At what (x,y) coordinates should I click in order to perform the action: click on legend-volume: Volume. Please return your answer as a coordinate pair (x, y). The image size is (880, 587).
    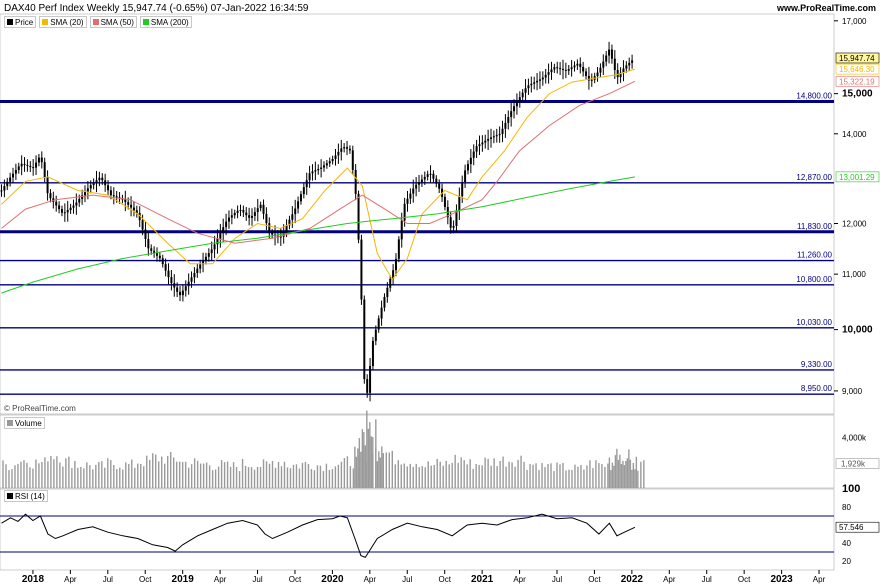
    Looking at the image, I should click on (24, 423).